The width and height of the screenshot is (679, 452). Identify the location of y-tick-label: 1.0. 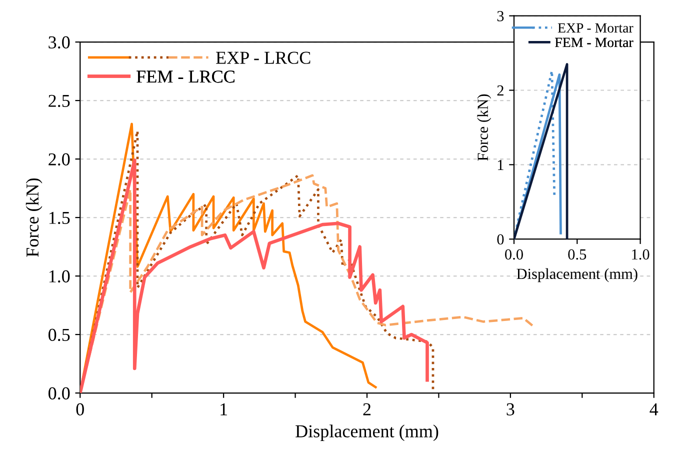
(59, 276).